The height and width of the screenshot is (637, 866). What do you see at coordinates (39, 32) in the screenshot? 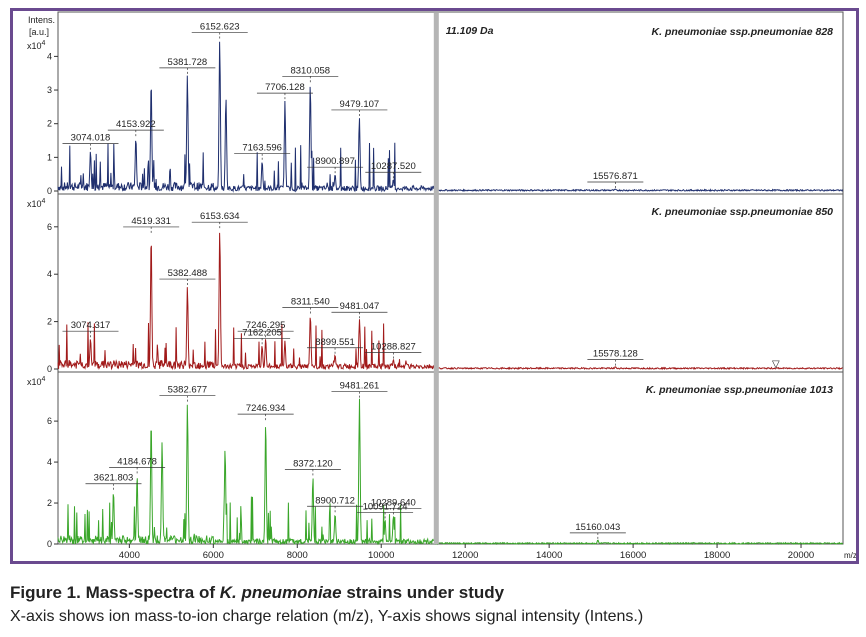
I see `y-axis-unit: [a.u.]` at bounding box center [39, 32].